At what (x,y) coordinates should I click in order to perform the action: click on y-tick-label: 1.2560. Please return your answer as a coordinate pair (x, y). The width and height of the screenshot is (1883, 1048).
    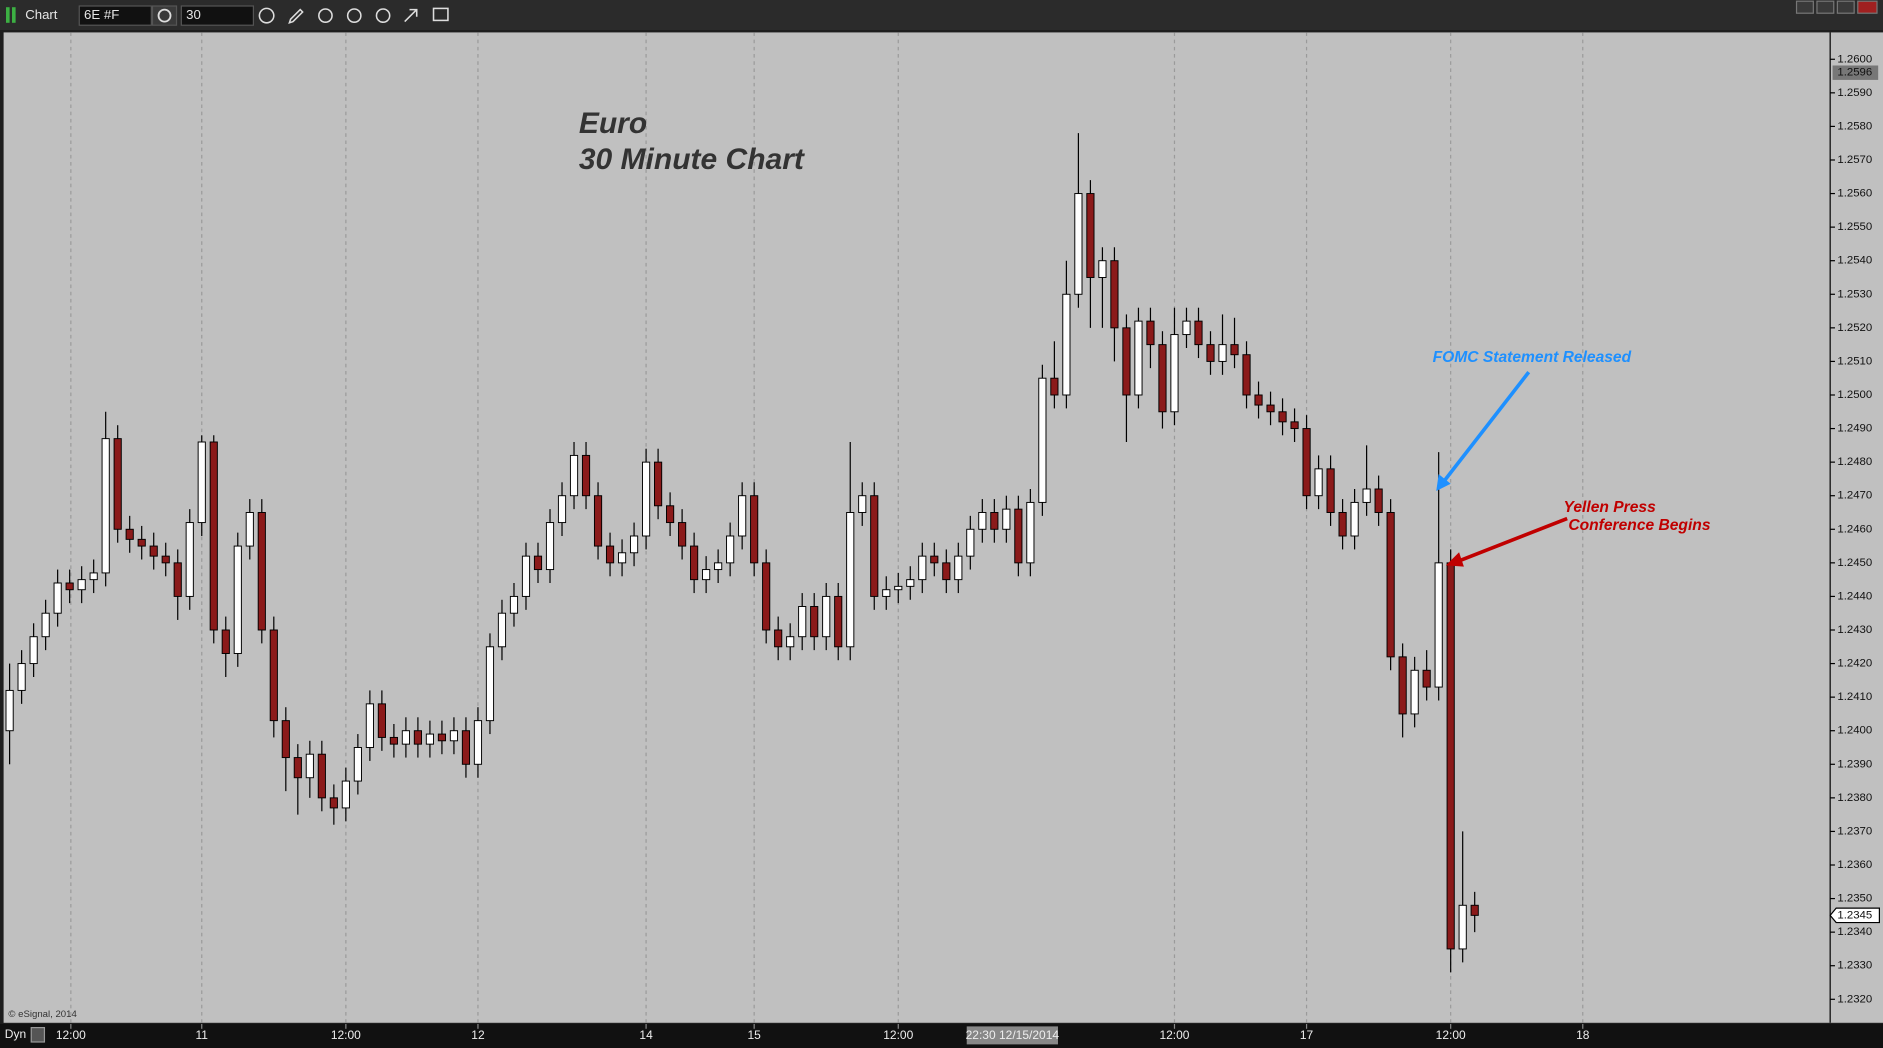
    Looking at the image, I should click on (1854, 194).